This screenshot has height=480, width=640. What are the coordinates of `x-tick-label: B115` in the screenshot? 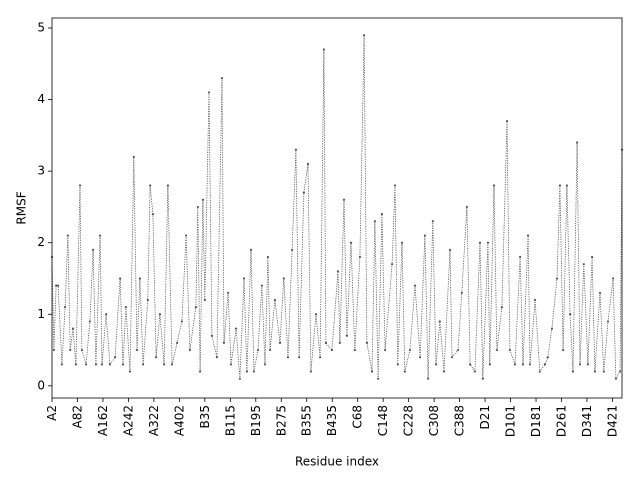 It's located at (230, 420).